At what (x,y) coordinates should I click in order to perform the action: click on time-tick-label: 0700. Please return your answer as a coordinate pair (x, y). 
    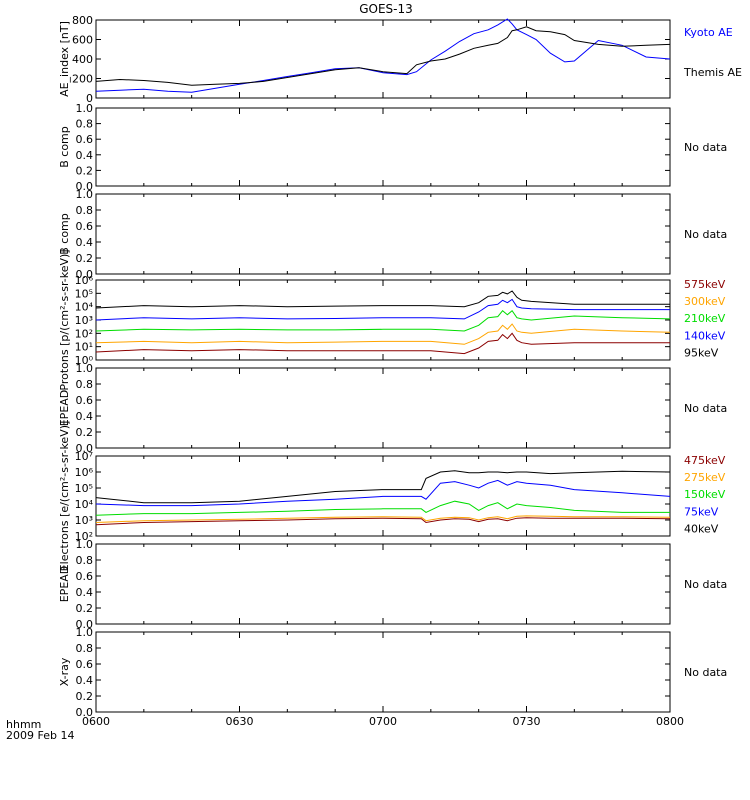
    Looking at the image, I should click on (383, 721).